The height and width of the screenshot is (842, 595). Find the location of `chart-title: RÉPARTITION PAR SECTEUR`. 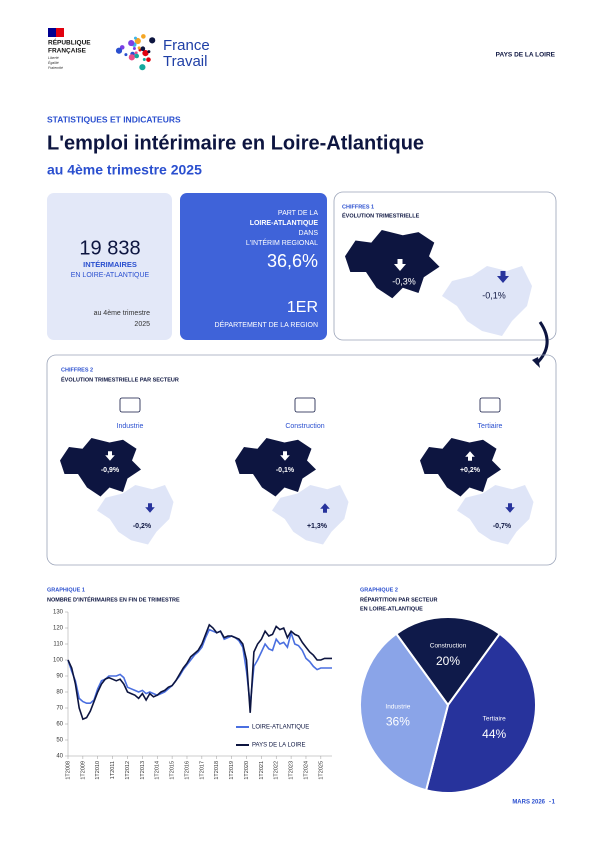

chart-title: RÉPARTITION PAR SECTEUR is located at coordinates (398, 599).